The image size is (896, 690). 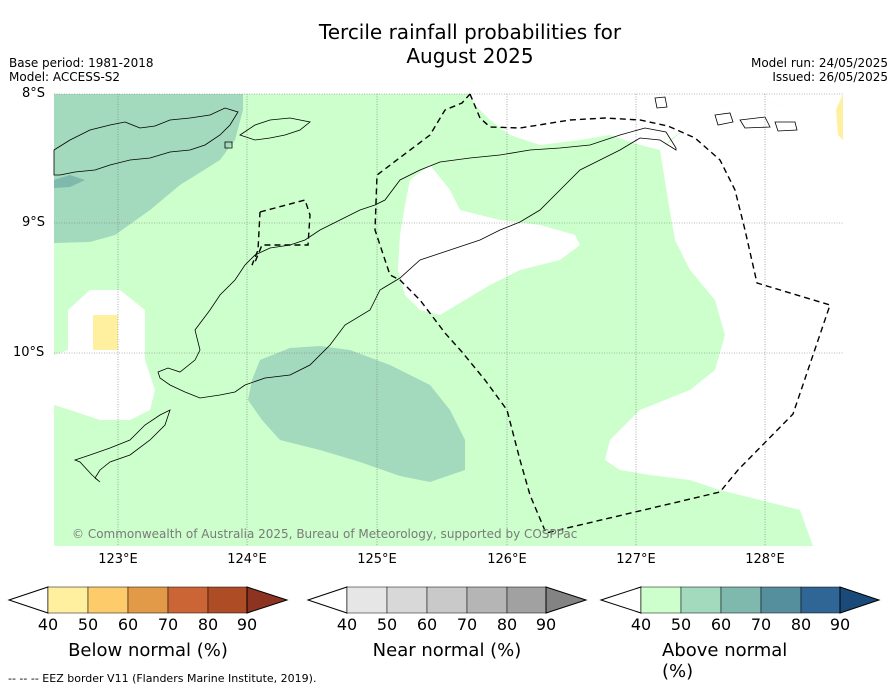 I want to click on near-tick-50: 50, so click(x=387, y=624).